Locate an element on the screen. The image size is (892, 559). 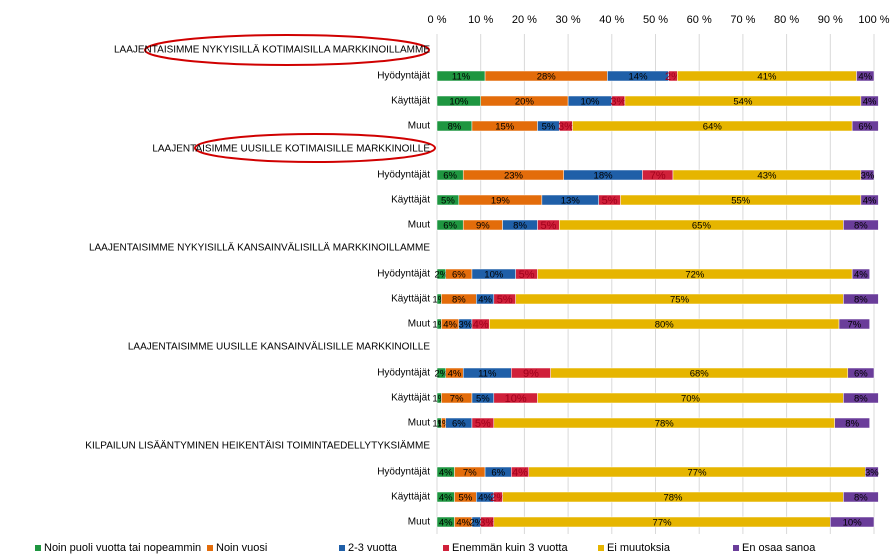
value-label: 64% is located at coordinates (713, 127).